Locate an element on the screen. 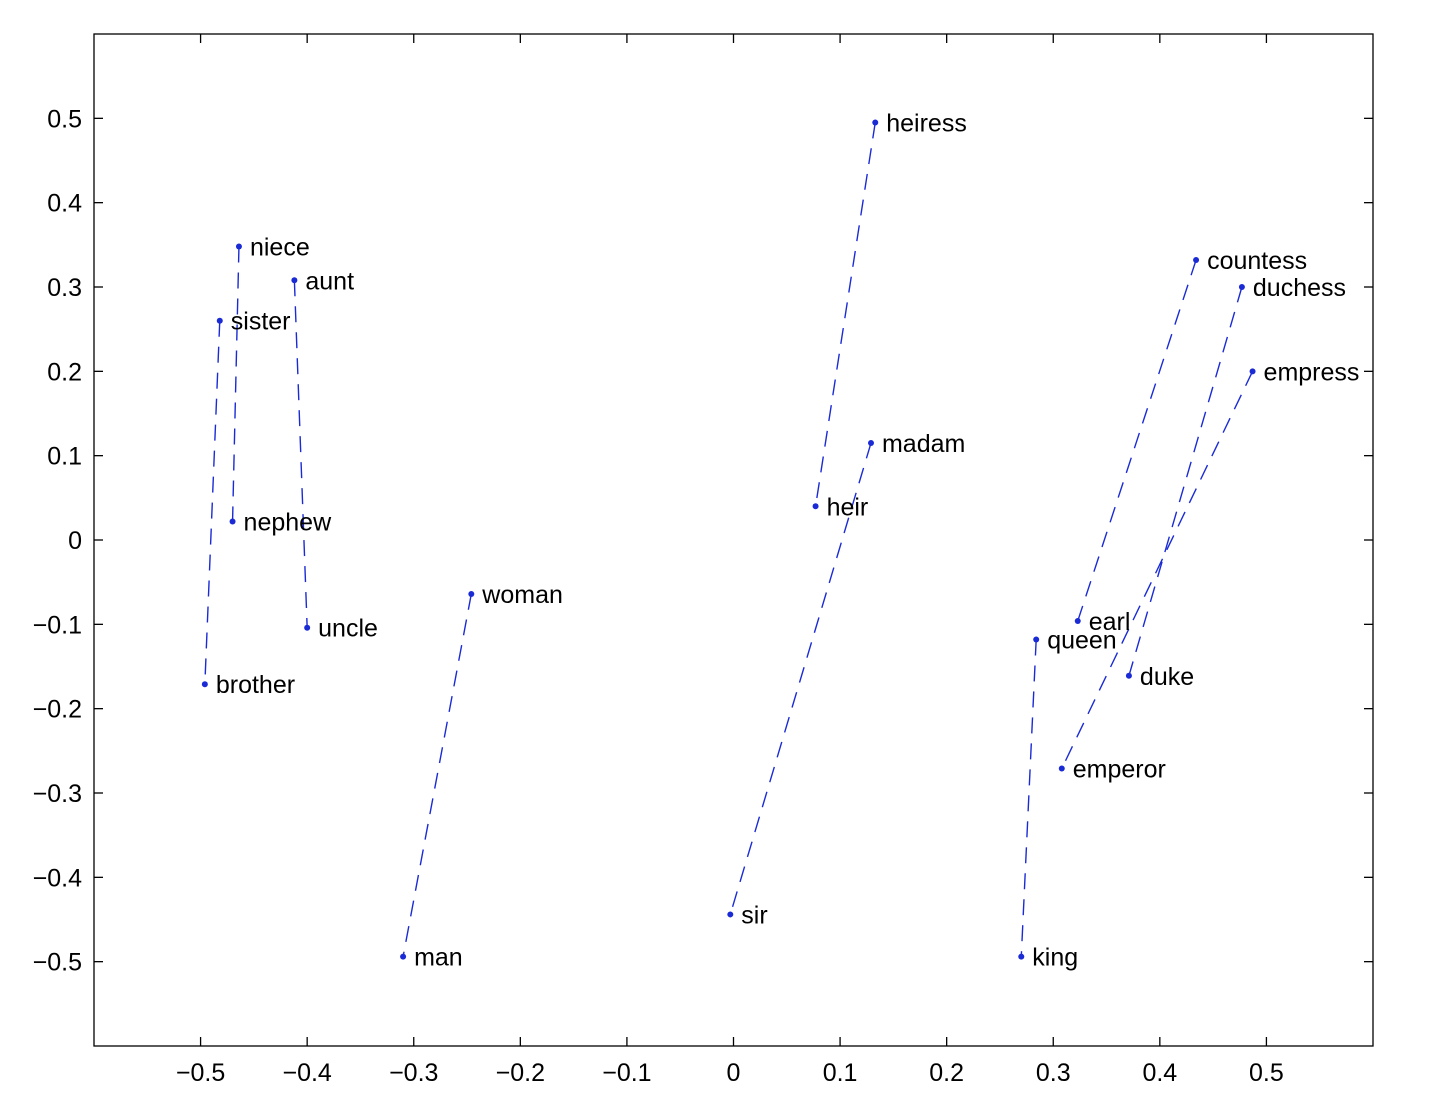  point-label-brother: brother is located at coordinates (255, 685).